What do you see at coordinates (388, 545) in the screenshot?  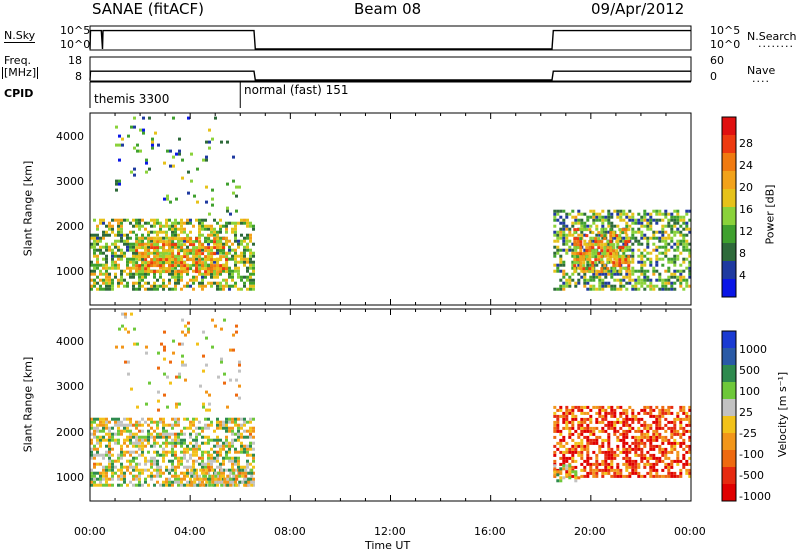 I see `x-axis-label: Time UT` at bounding box center [388, 545].